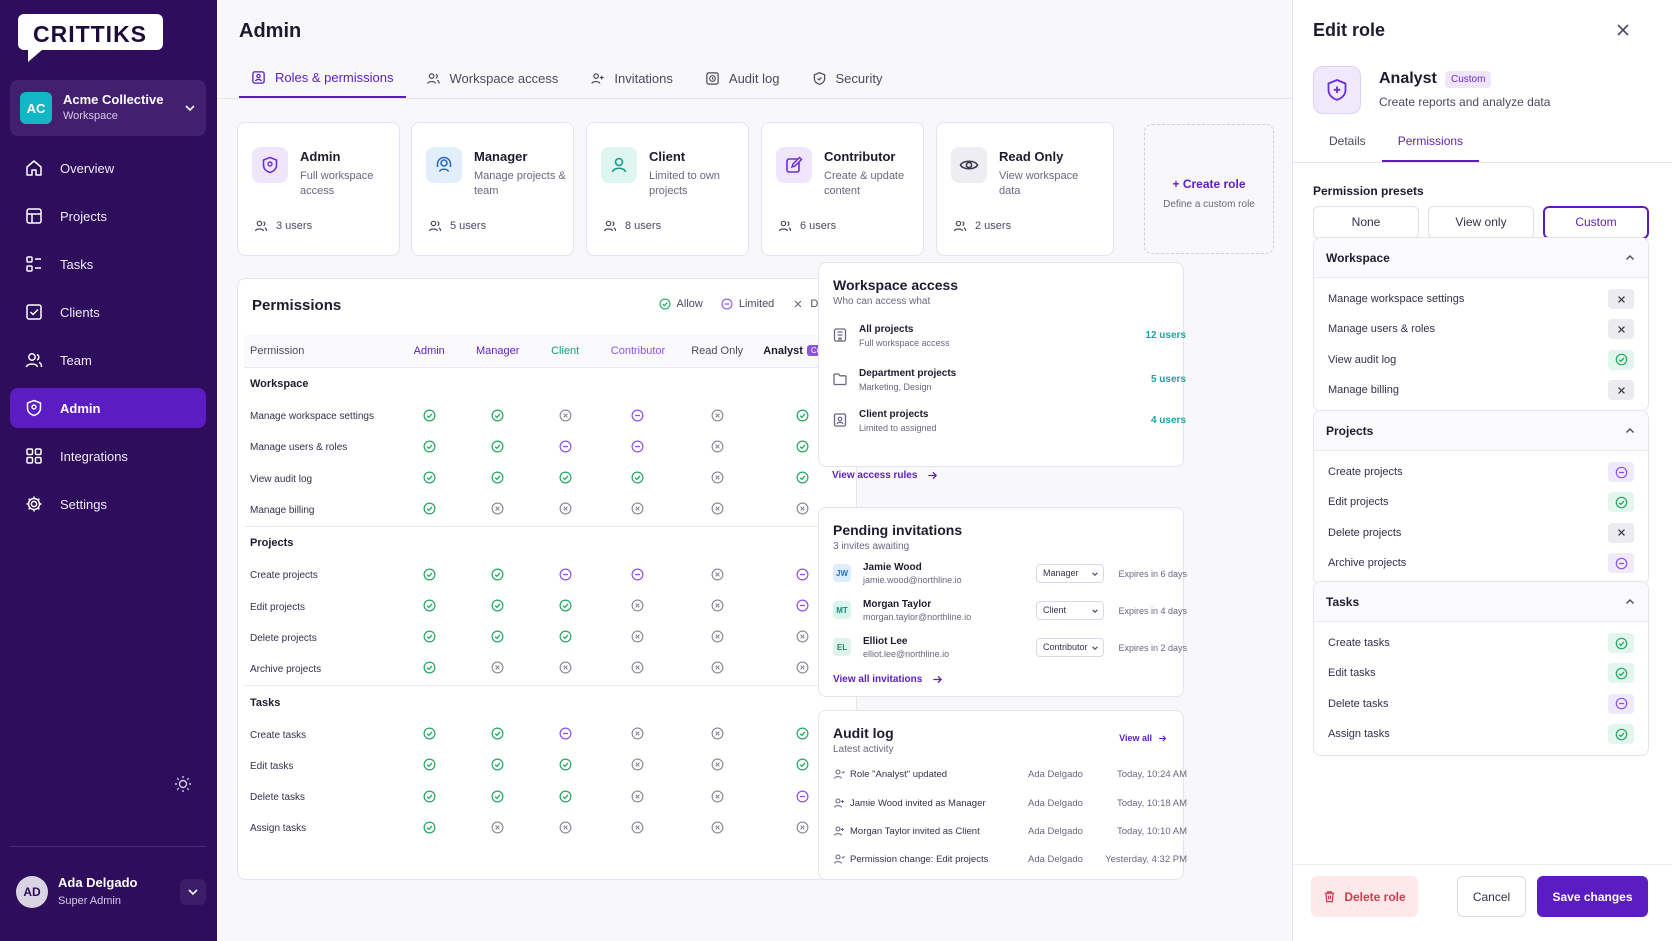 This screenshot has height=941, width=1672. I want to click on preset-custom-button: Custom, so click(1596, 222).